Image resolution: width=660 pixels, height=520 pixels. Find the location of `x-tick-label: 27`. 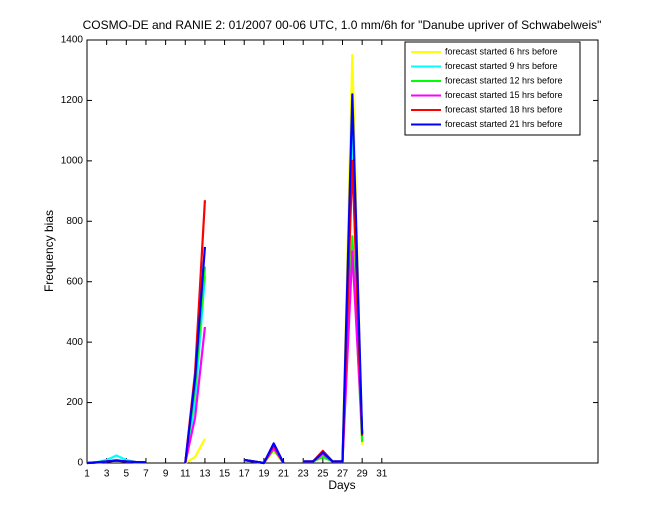

x-tick-label: 27 is located at coordinates (343, 474).